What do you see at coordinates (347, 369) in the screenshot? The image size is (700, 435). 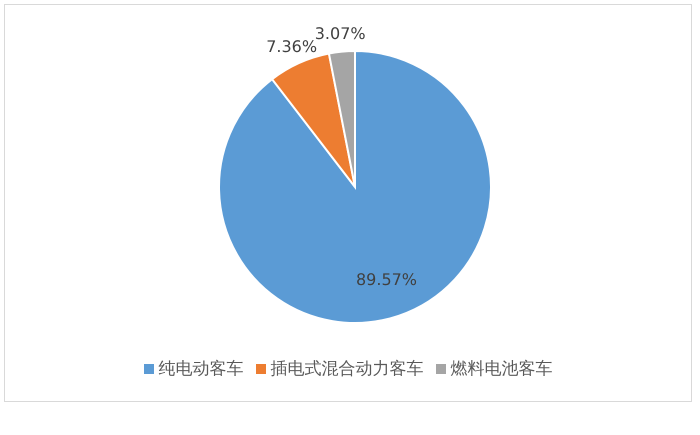 I see `legend-label: 插电式混合动力客车` at bounding box center [347, 369].